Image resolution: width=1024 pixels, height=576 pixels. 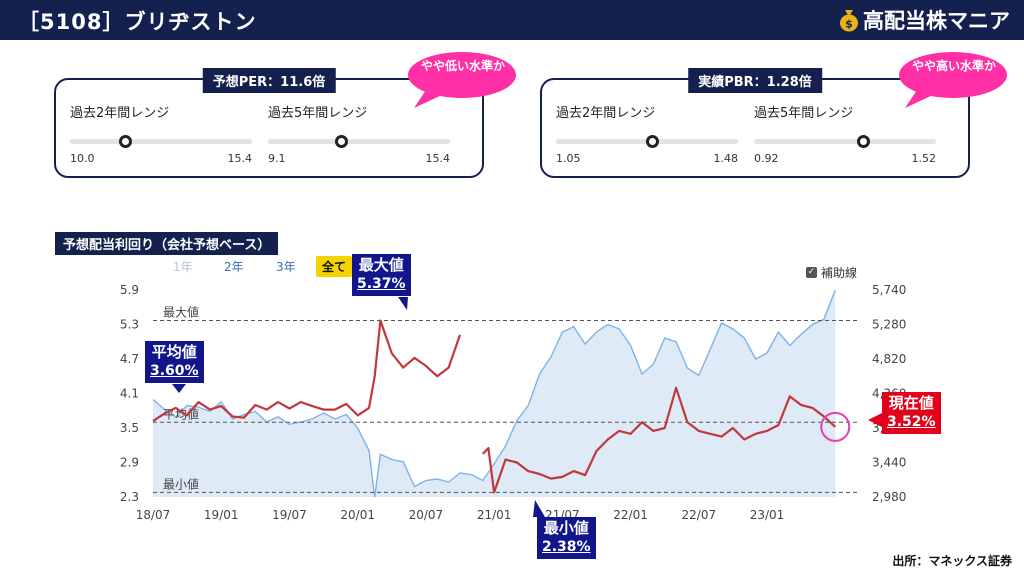 I want to click on pbr-bubble-text: やや高い水準か, so click(x=953, y=66).